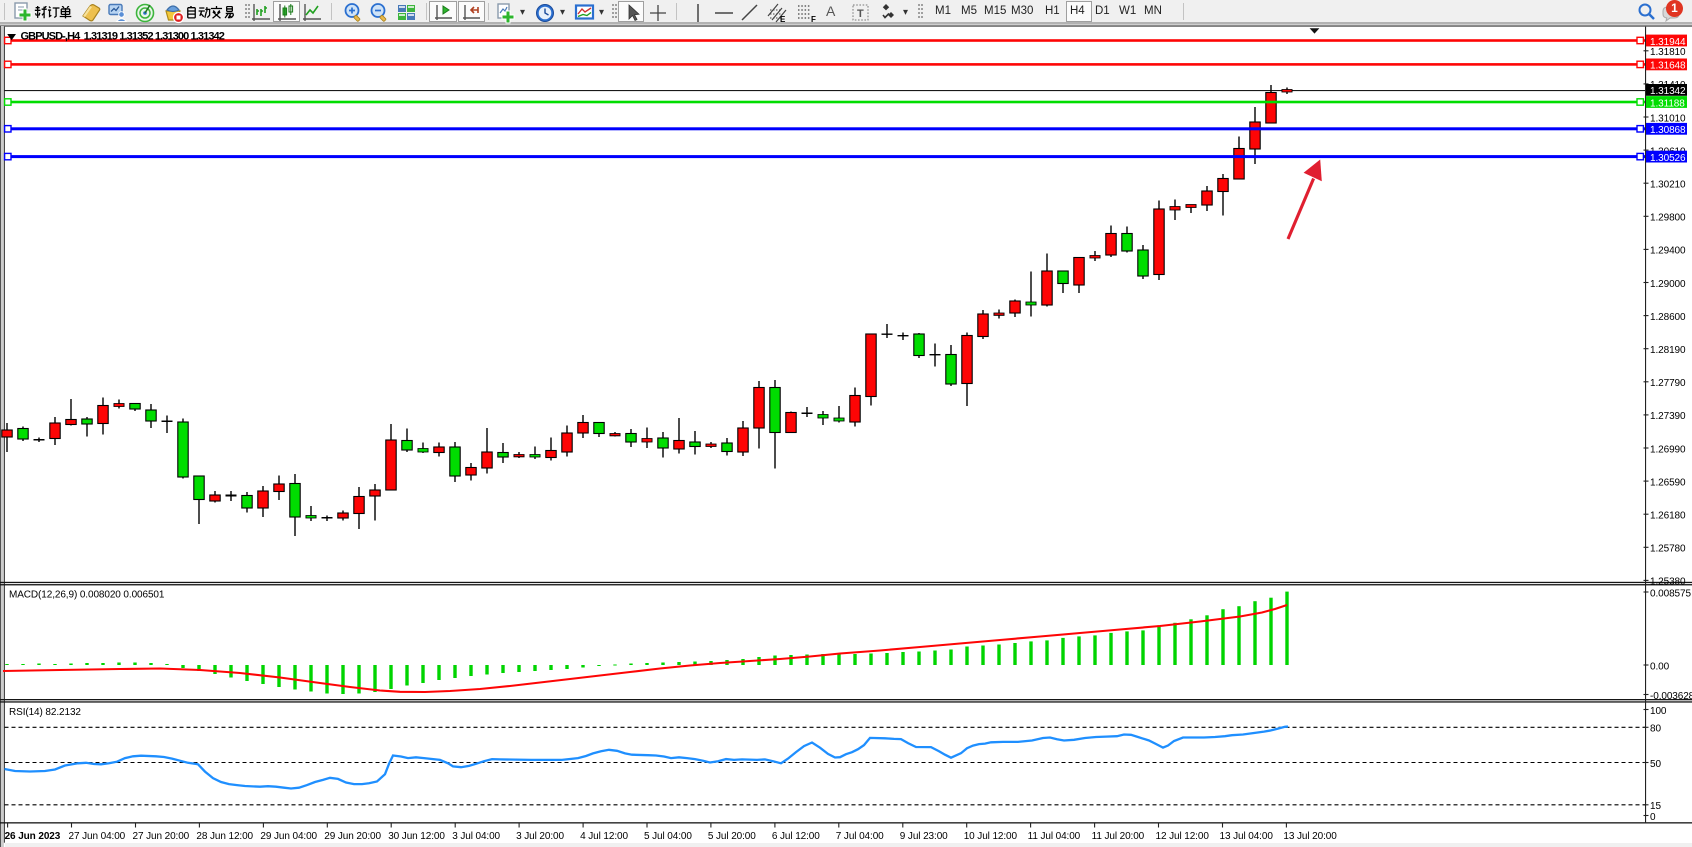 This screenshot has height=847, width=1692. I want to click on svg-text: 1.31010, so click(1668, 118).